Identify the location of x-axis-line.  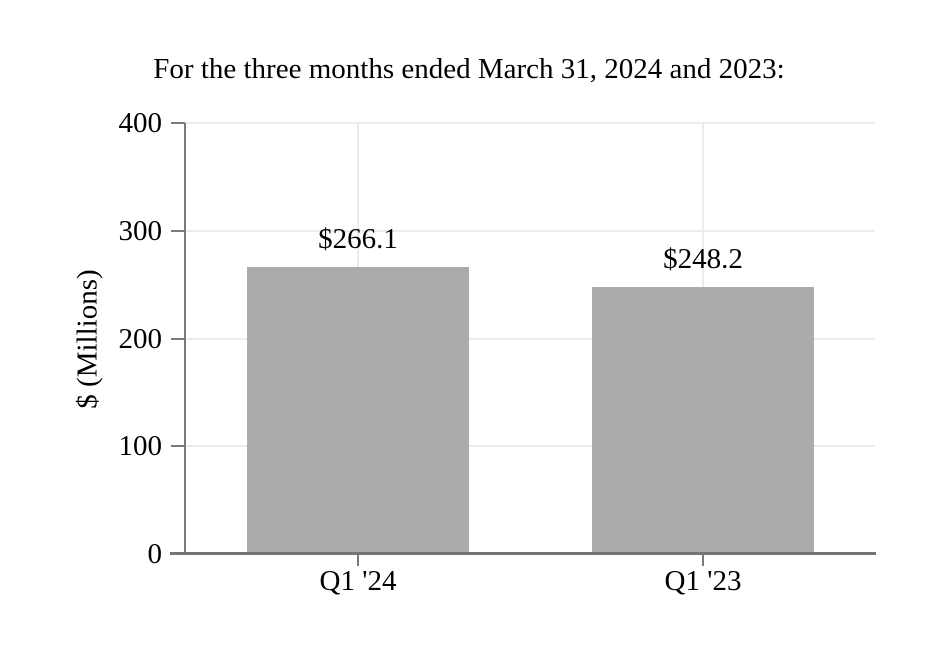
(523, 553).